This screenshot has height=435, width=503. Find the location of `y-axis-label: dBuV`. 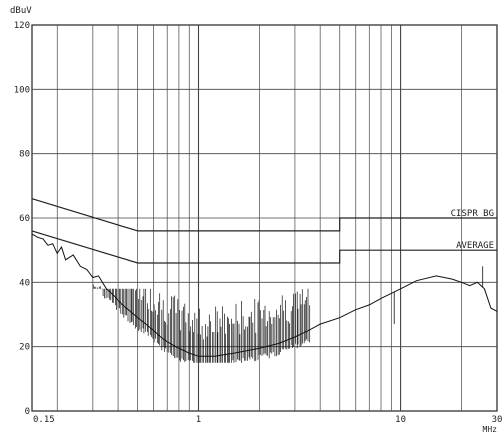

y-axis-label: dBuV is located at coordinates (21, 11).